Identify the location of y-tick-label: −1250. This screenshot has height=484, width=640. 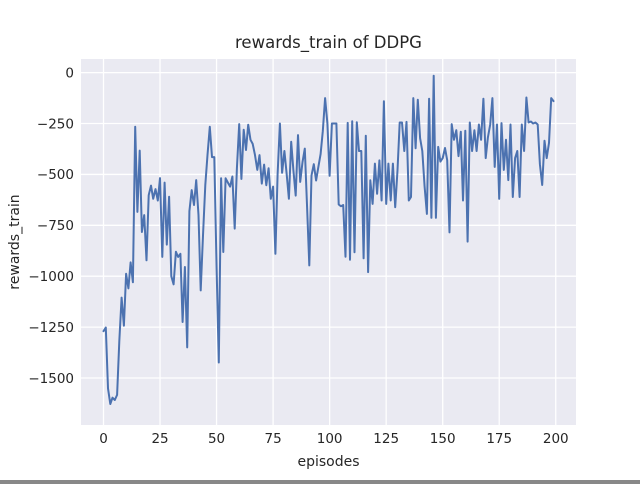
(51, 328).